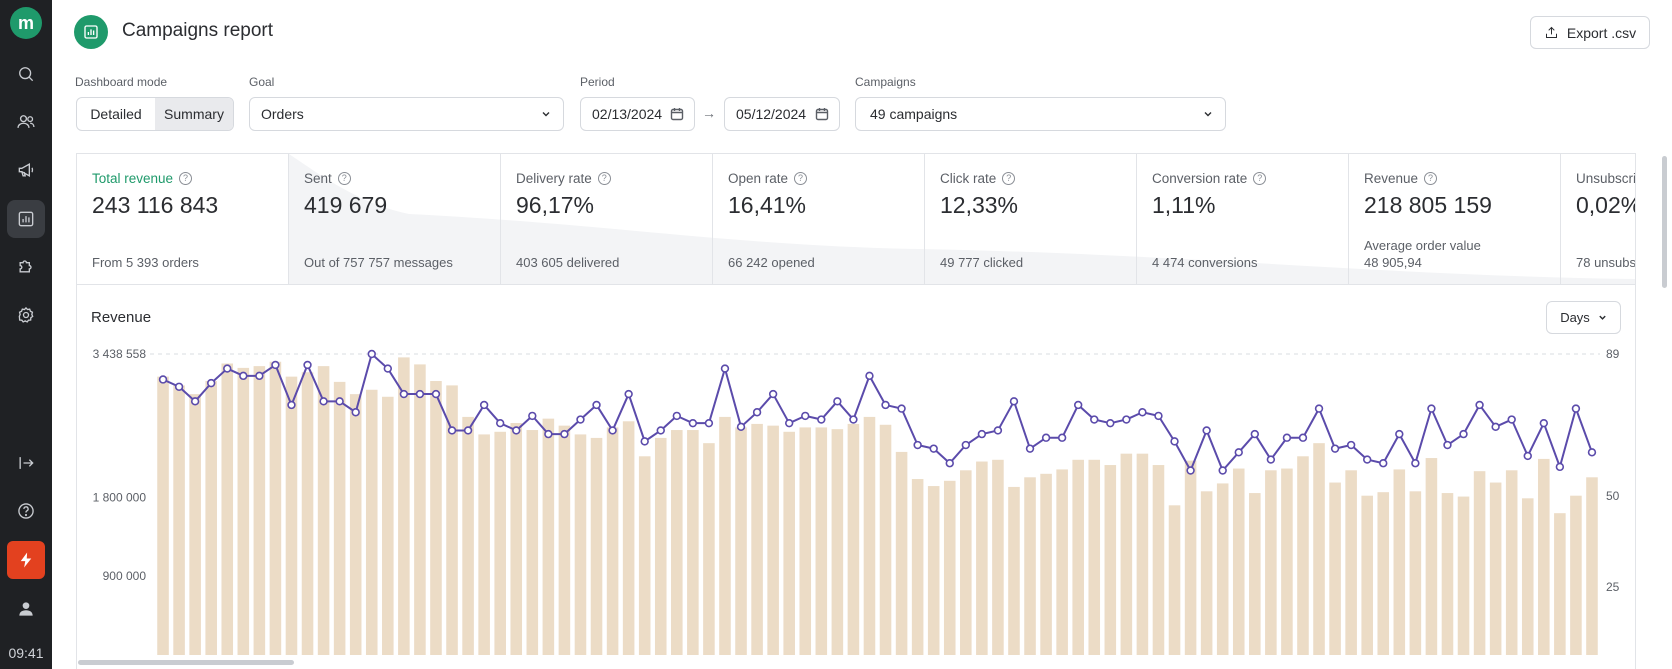  What do you see at coordinates (771, 114) in the screenshot?
I see `period-to-value: 05/12/2024` at bounding box center [771, 114].